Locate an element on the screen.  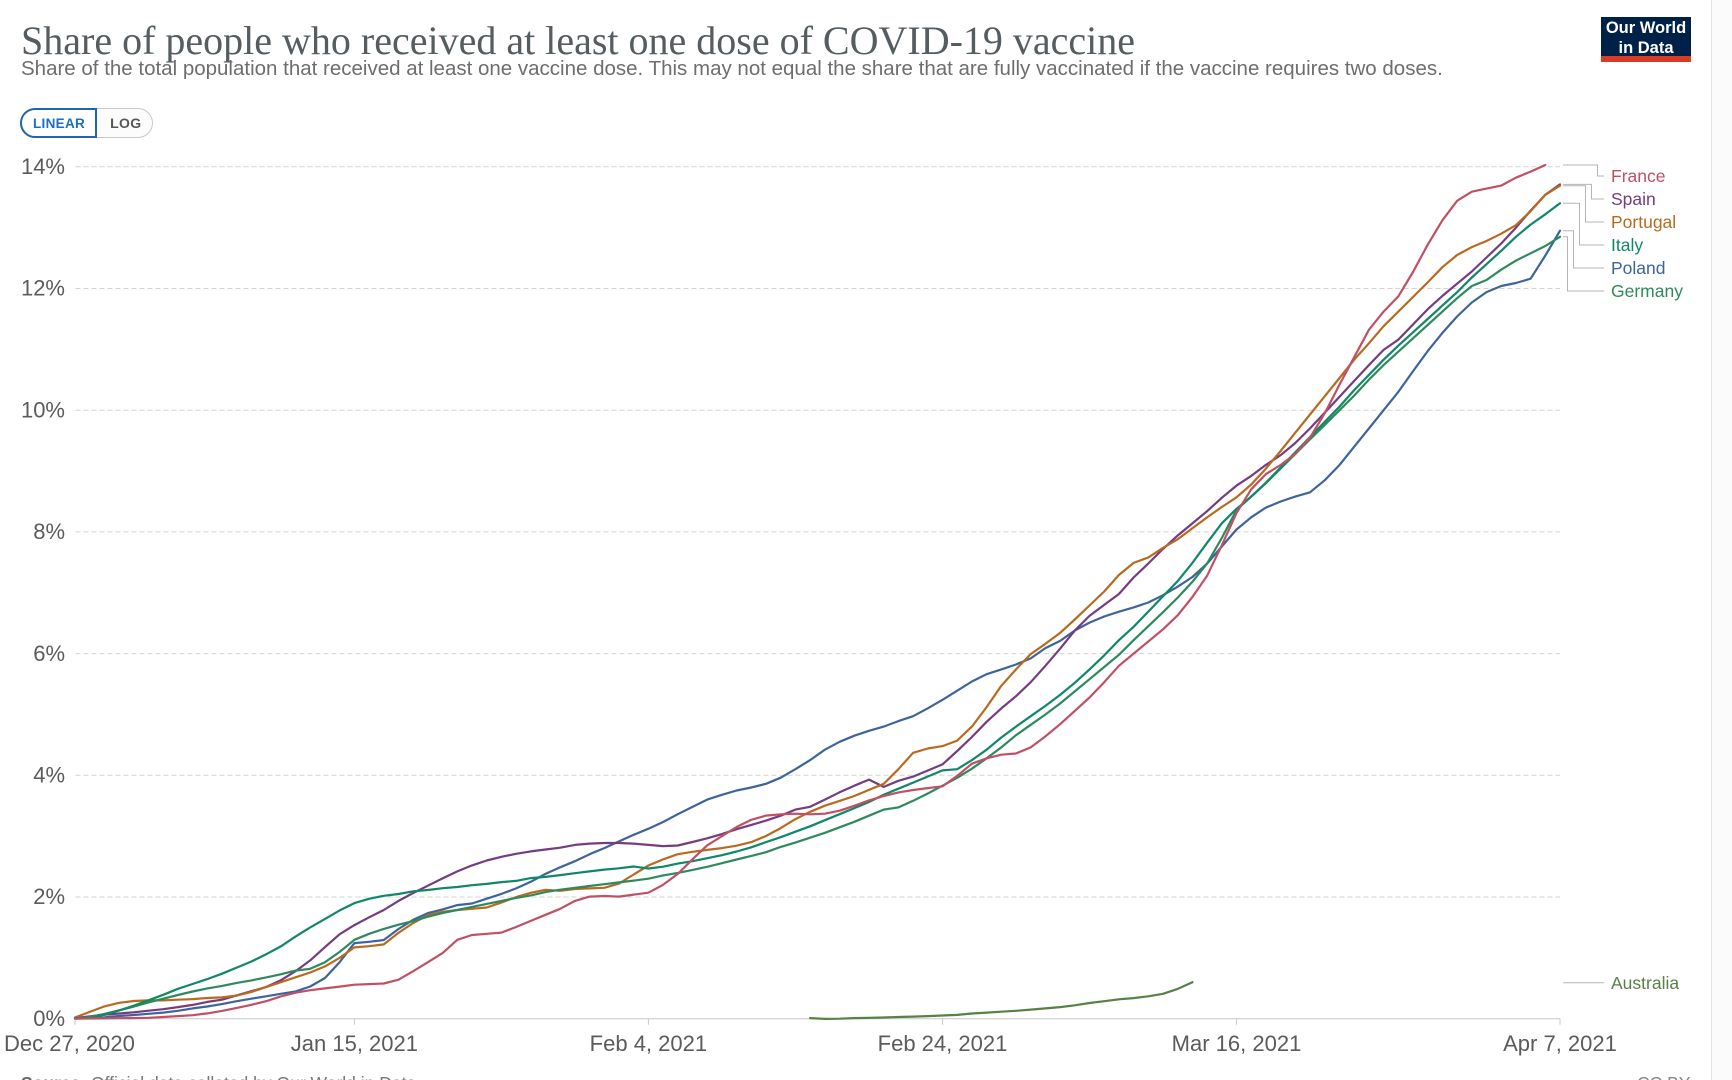
svg-text: 4% is located at coordinates (49, 775).